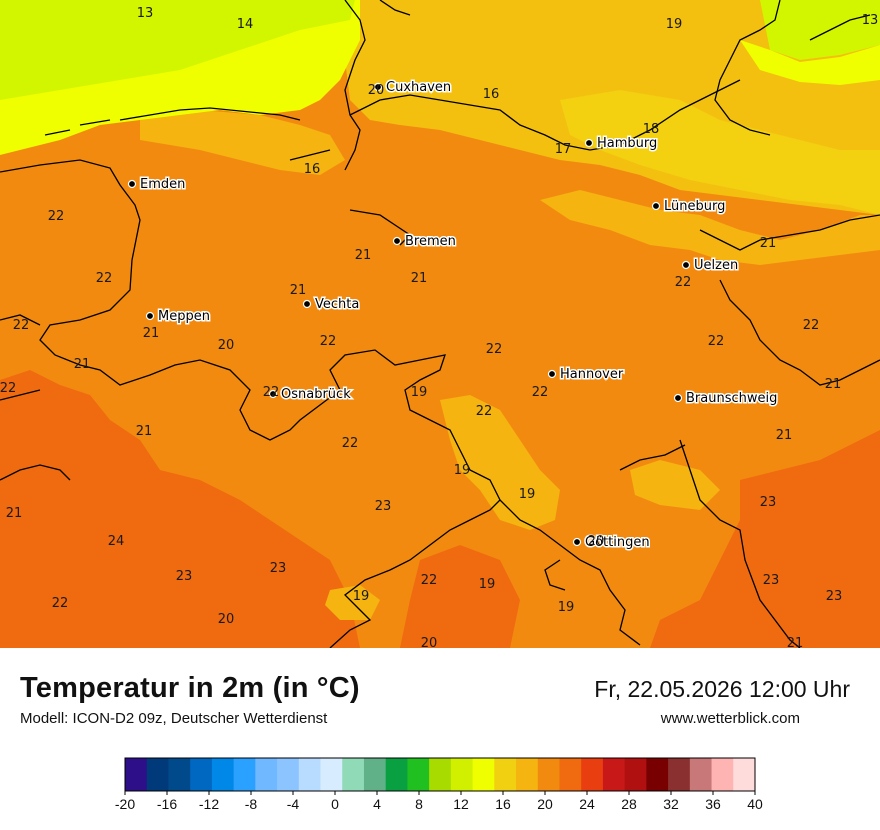  I want to click on colorbar-tick-label: -20, so click(125, 804).